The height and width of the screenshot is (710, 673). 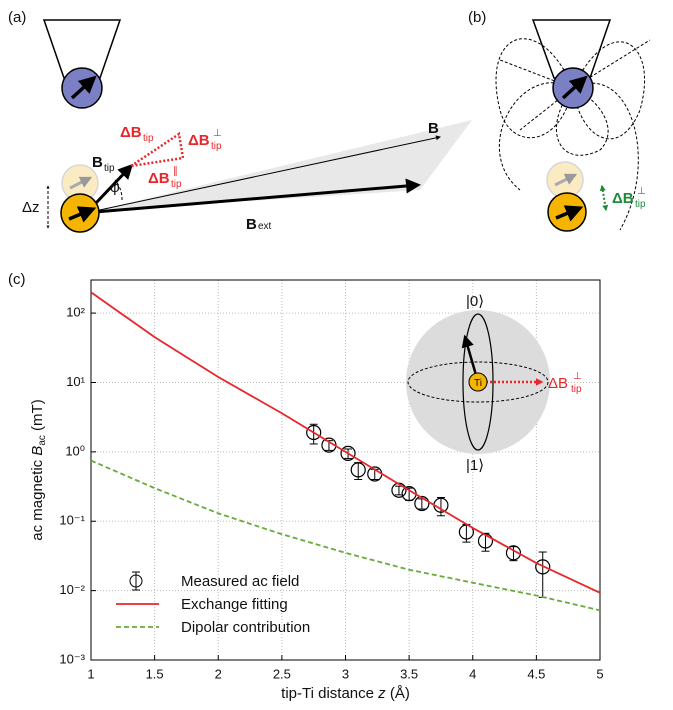 What do you see at coordinates (90, 673) in the screenshot?
I see `x-tick-label: 1` at bounding box center [90, 673].